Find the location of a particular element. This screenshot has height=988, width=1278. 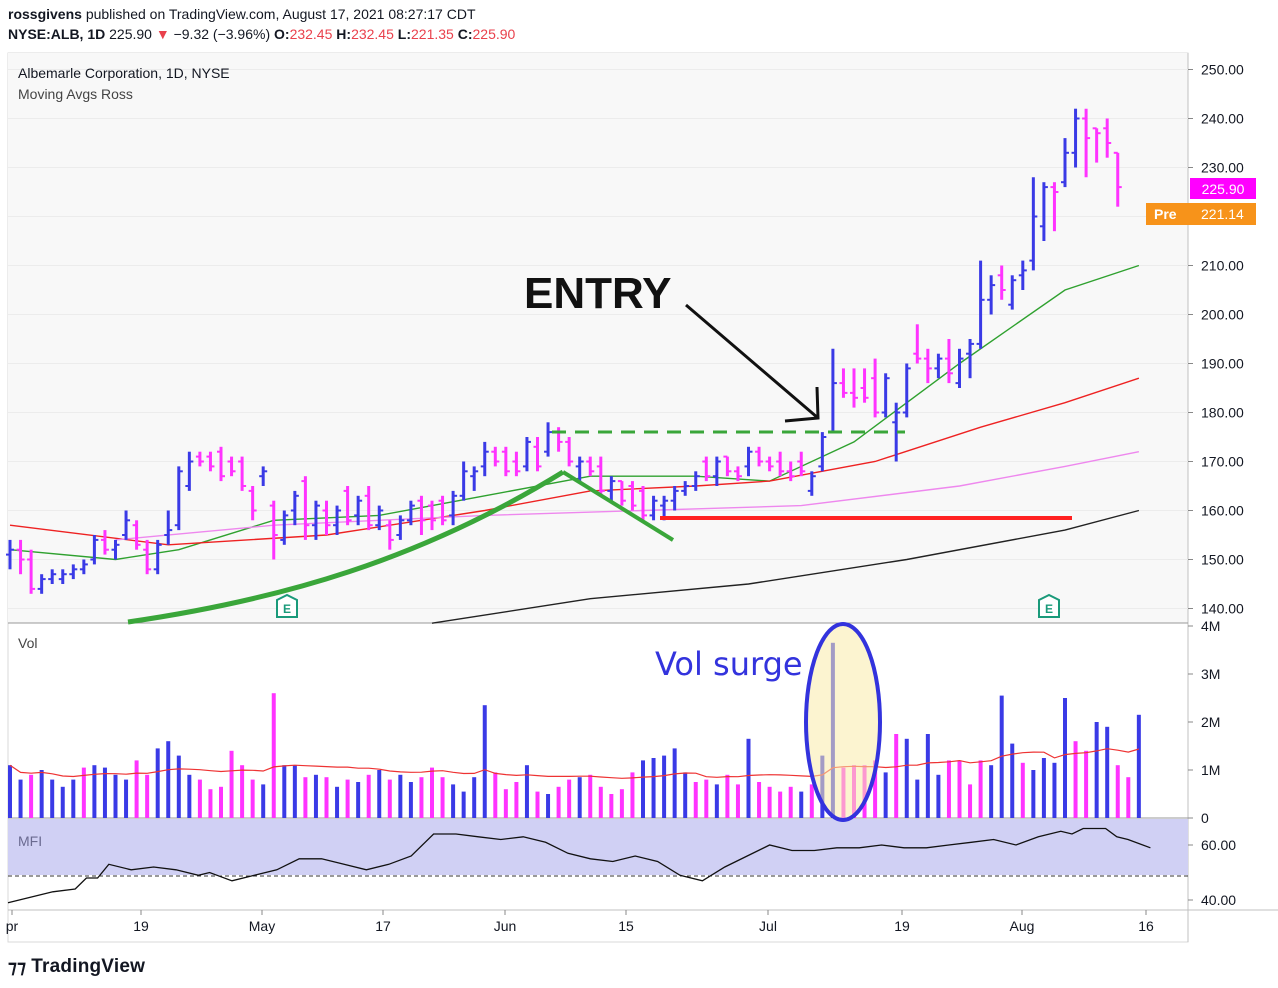

price-tick-label: 250.00 is located at coordinates (1222, 70).